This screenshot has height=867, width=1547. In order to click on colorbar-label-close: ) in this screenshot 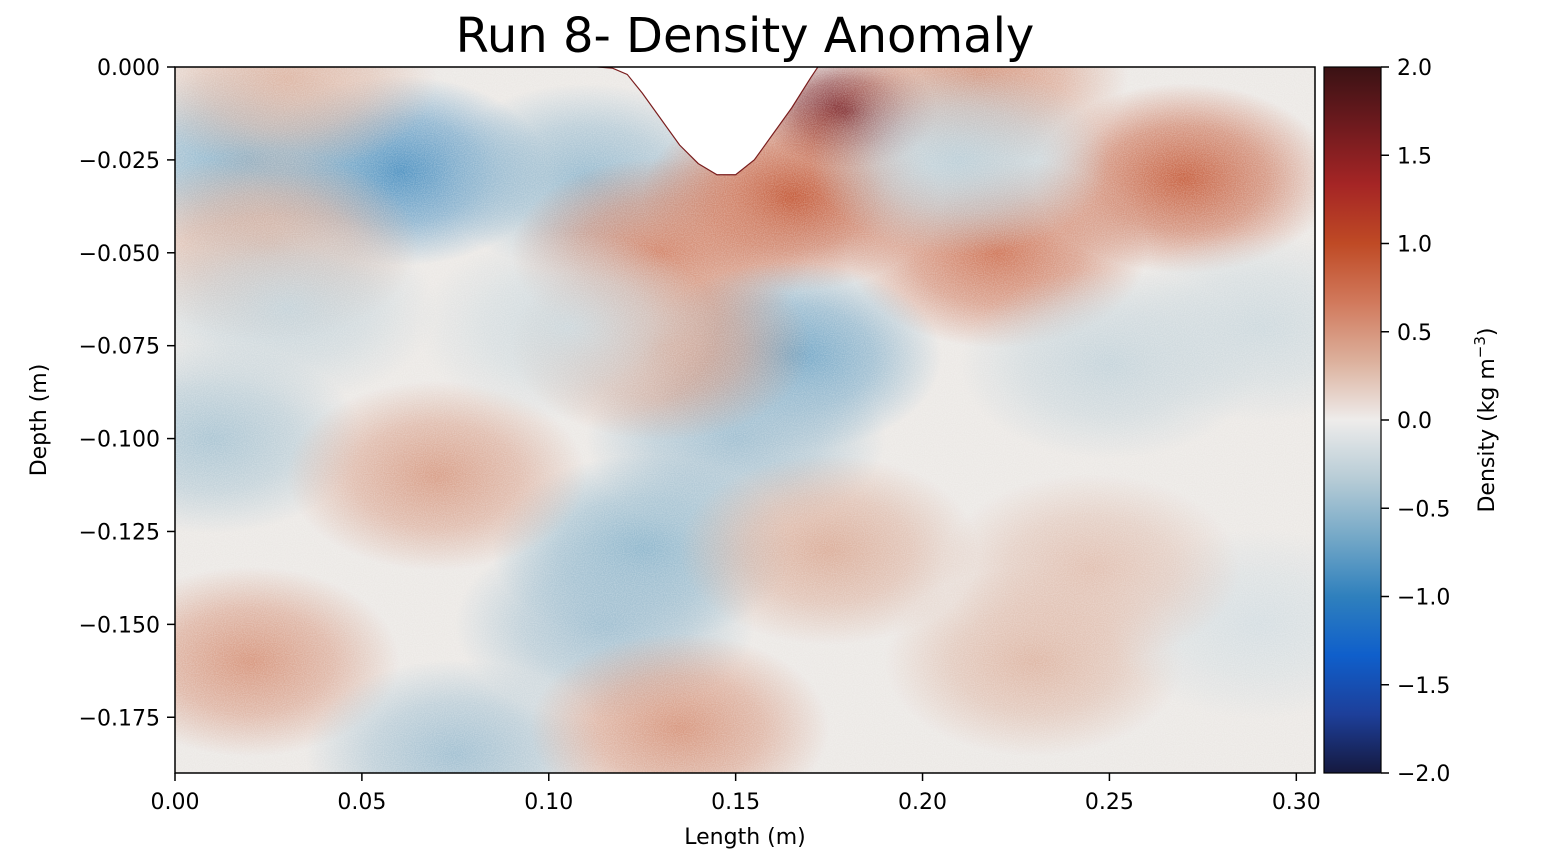, I will do `click(1487, 331)`.